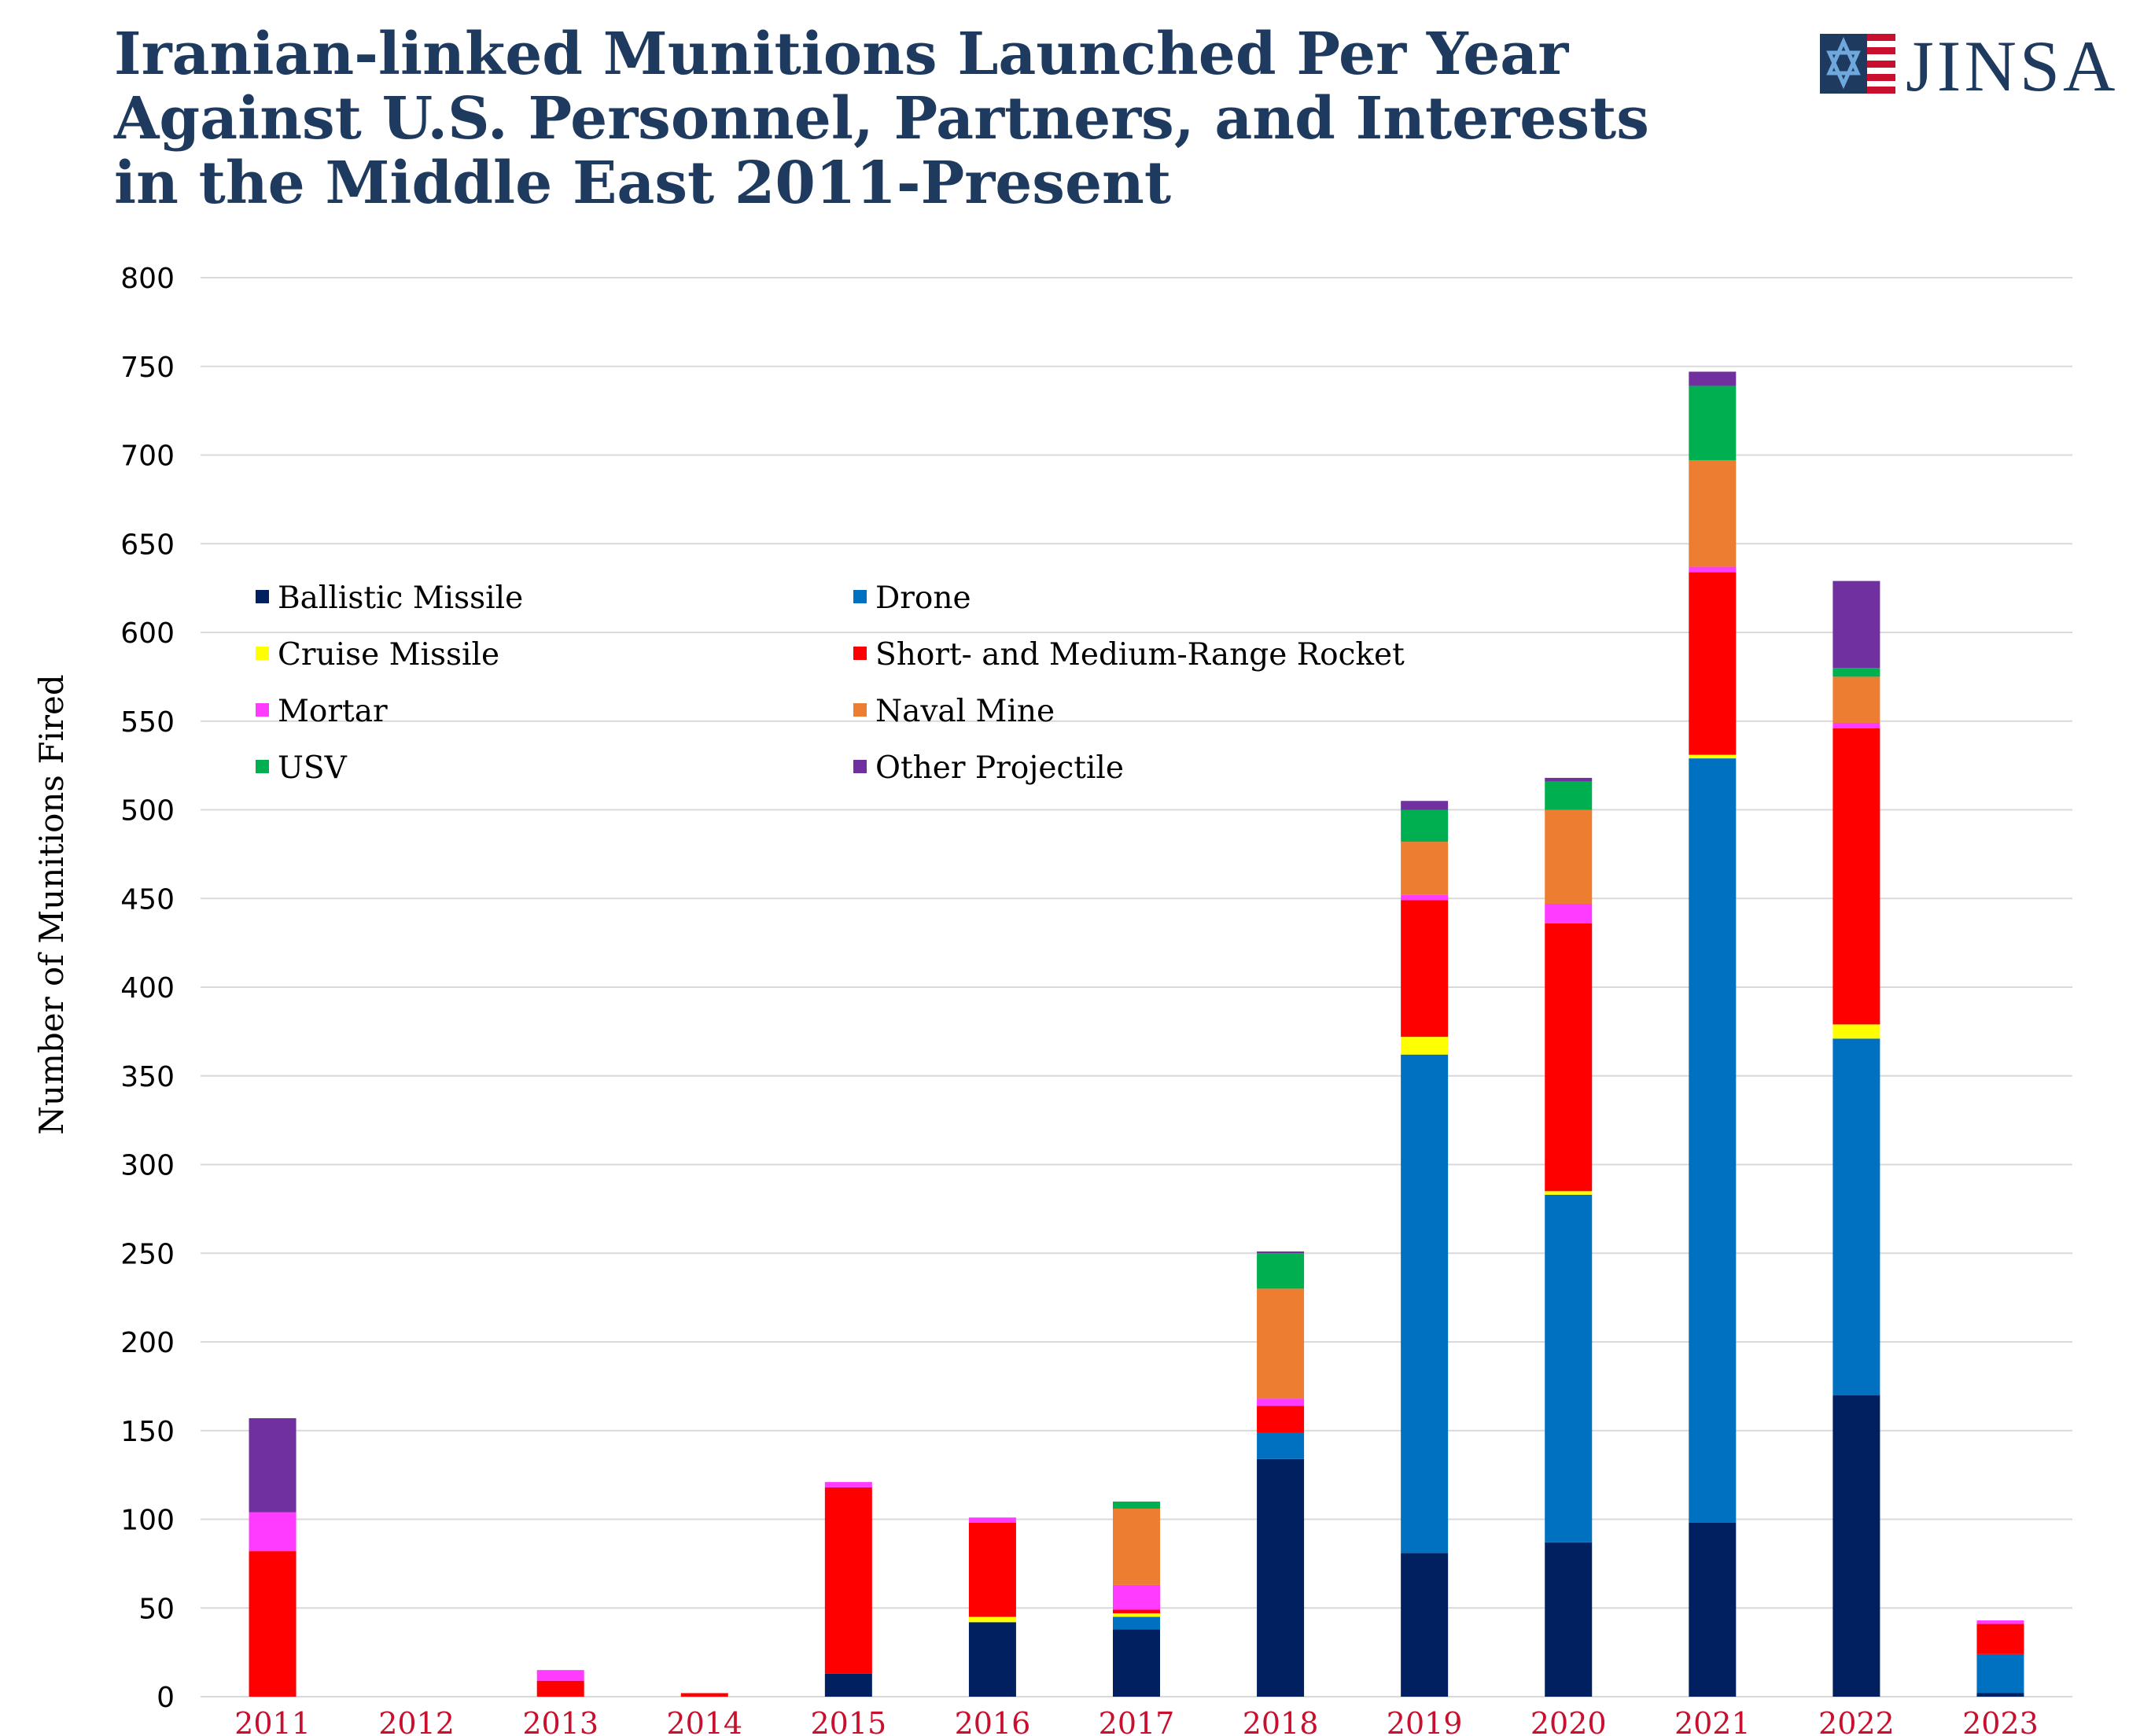 The height and width of the screenshot is (1736, 2129). Describe the element at coordinates (388, 655) in the screenshot. I see `legend-label: Cruise Missile` at that location.